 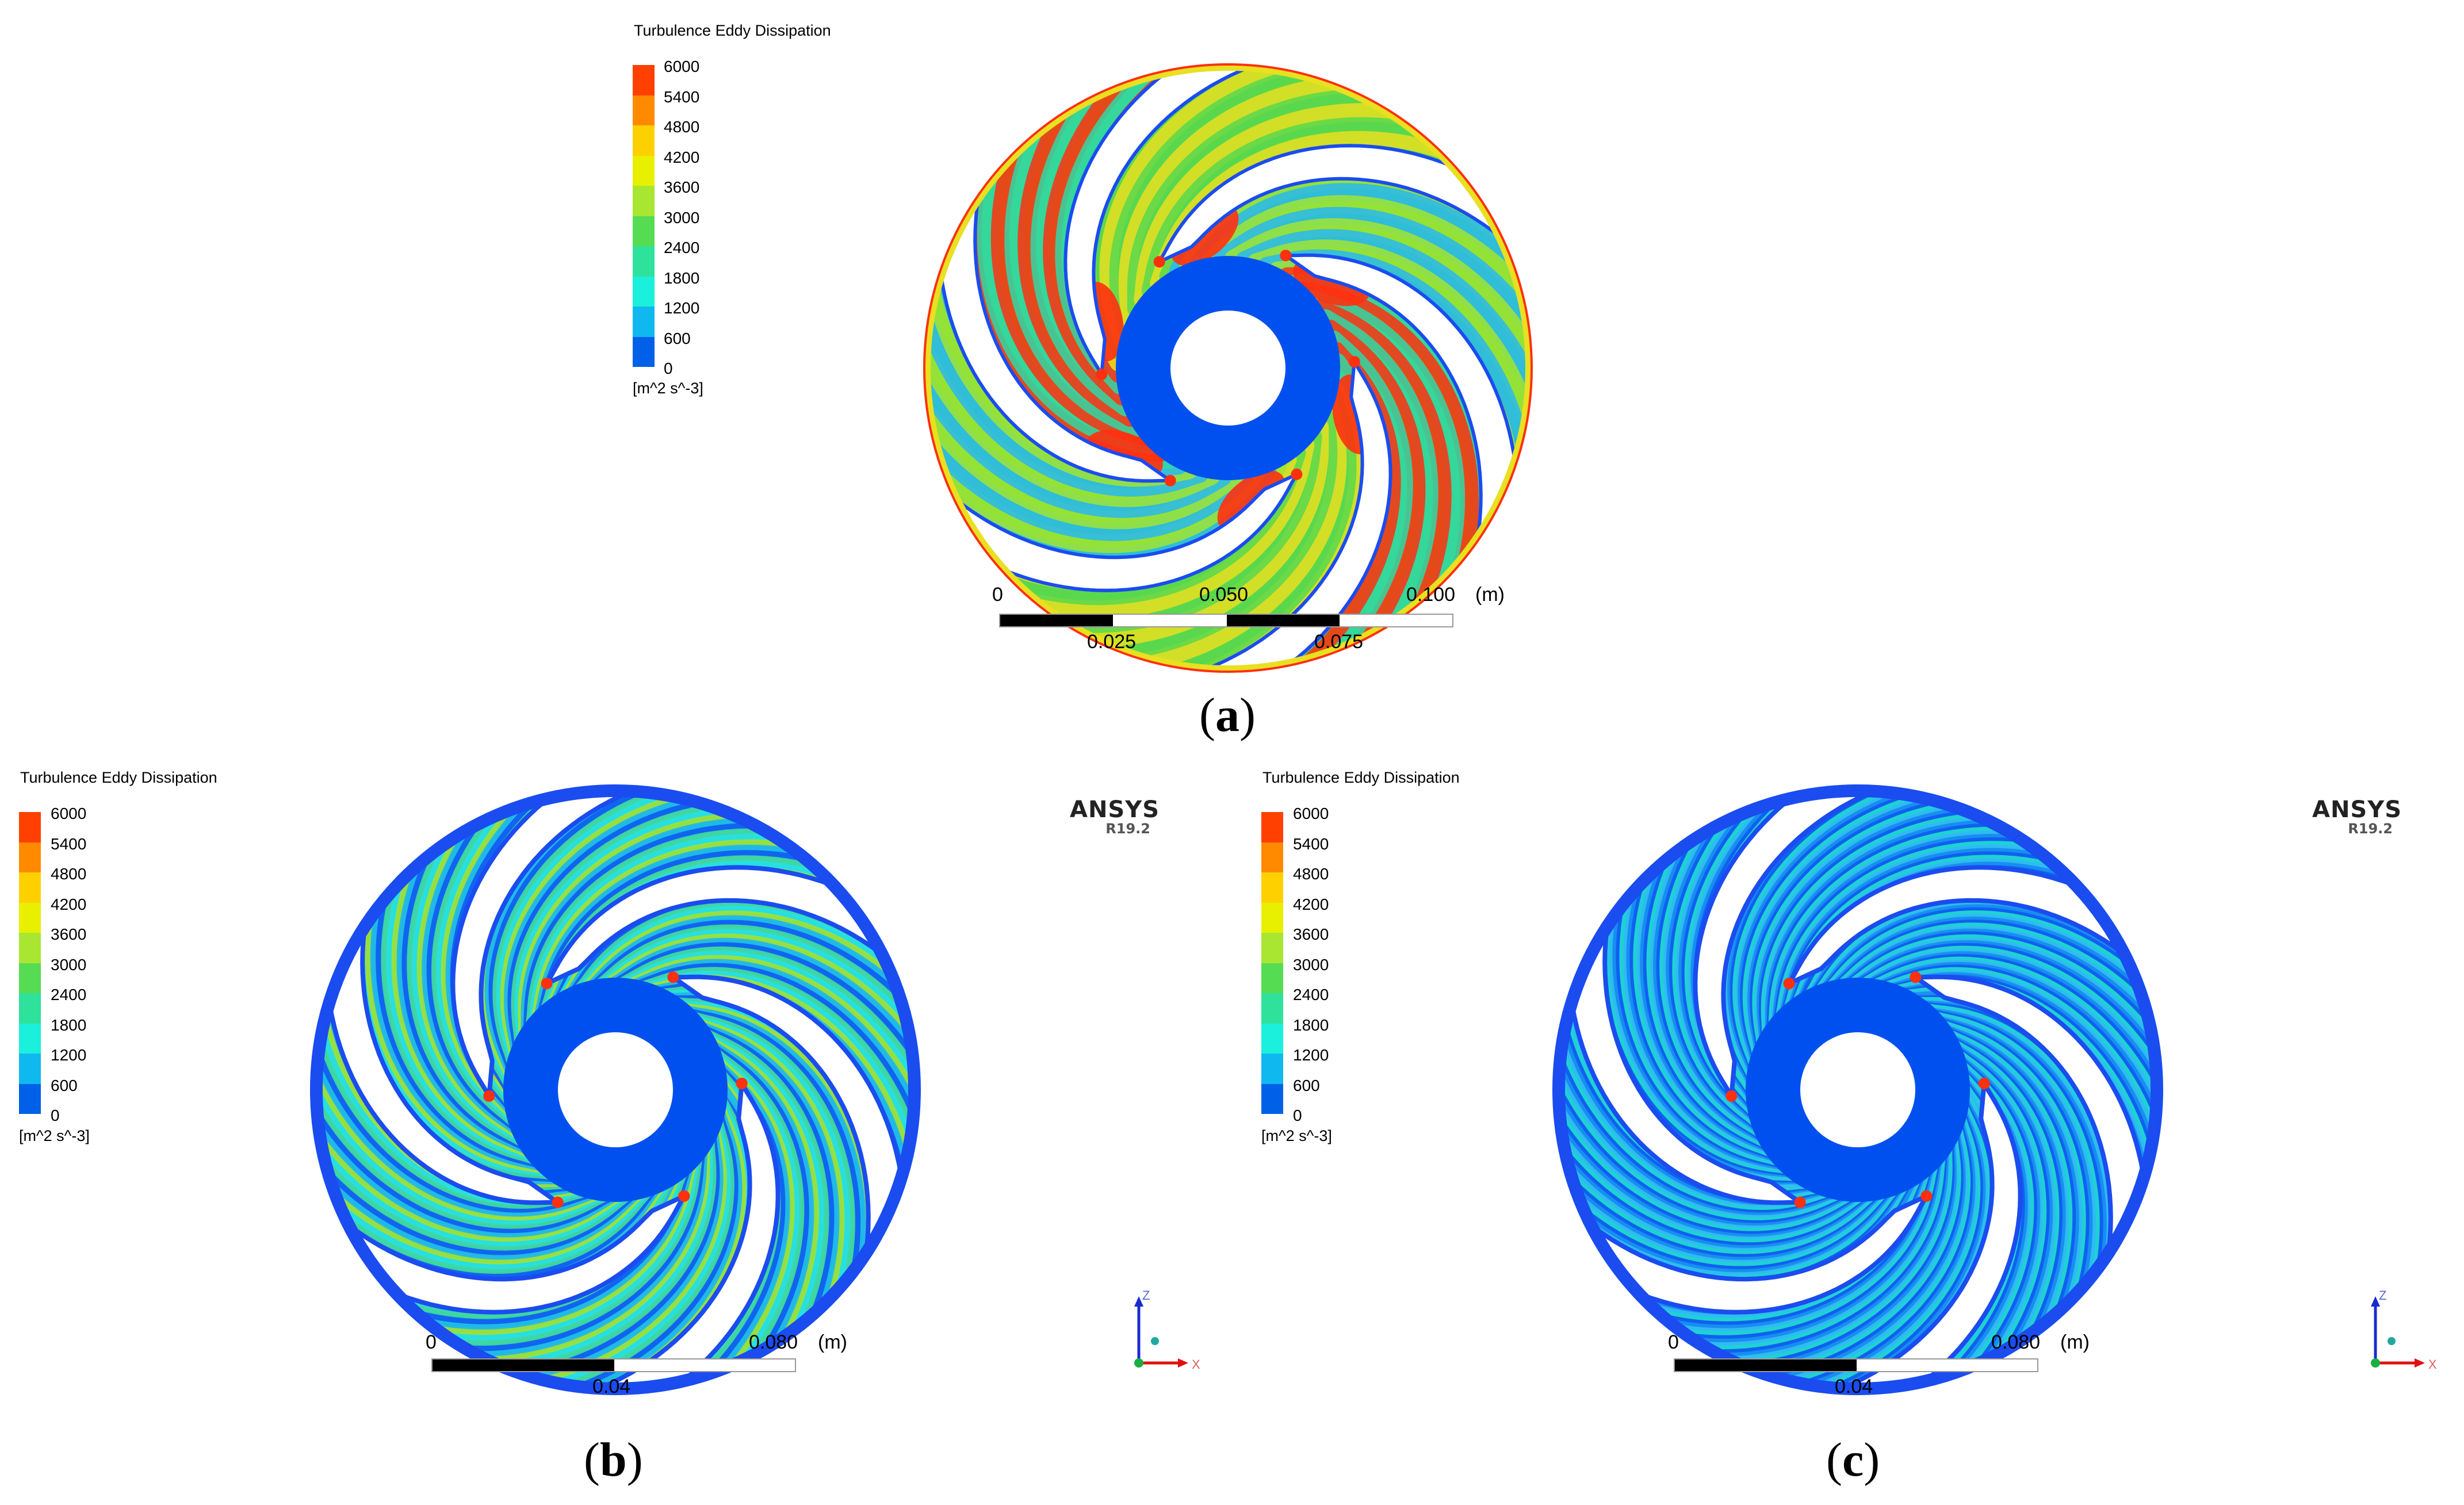 What do you see at coordinates (1226, 620) in the screenshot?
I see `scale-bar-a` at bounding box center [1226, 620].